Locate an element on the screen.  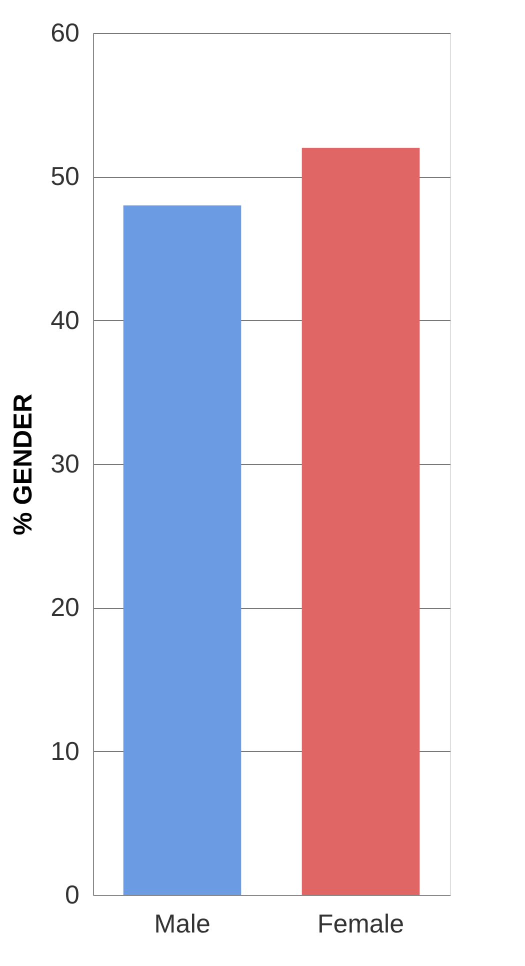
x-tick-label: Female is located at coordinates (360, 923).